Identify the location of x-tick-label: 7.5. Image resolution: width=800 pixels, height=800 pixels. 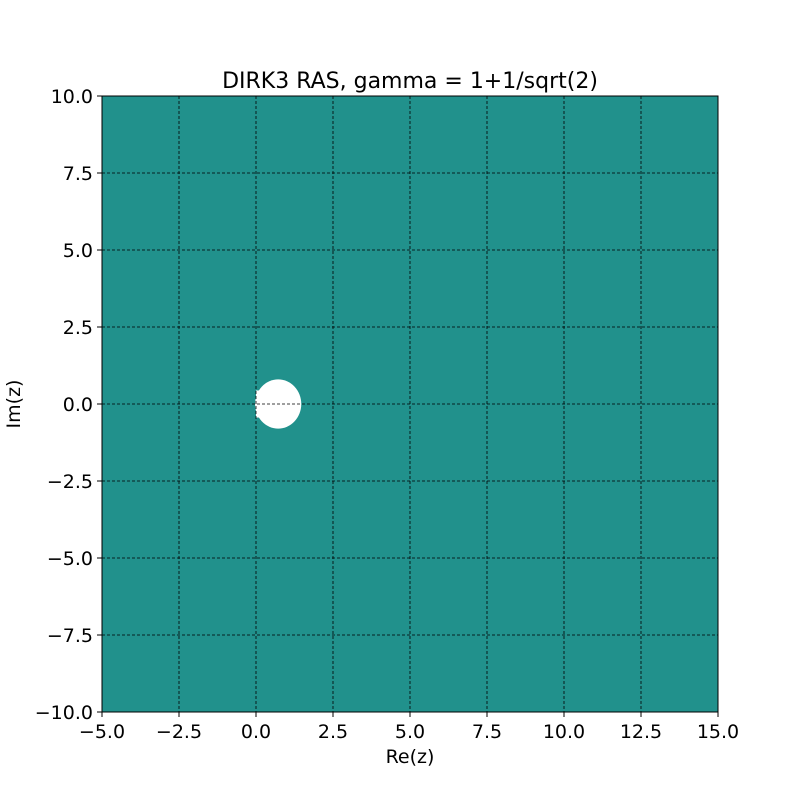
(487, 732).